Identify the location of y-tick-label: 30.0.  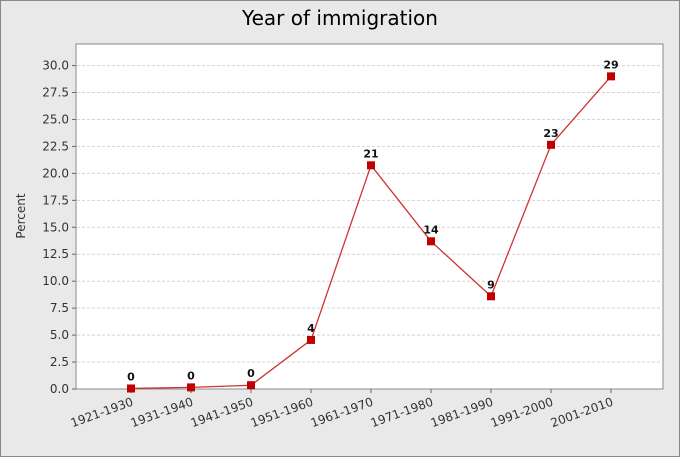
(55, 66).